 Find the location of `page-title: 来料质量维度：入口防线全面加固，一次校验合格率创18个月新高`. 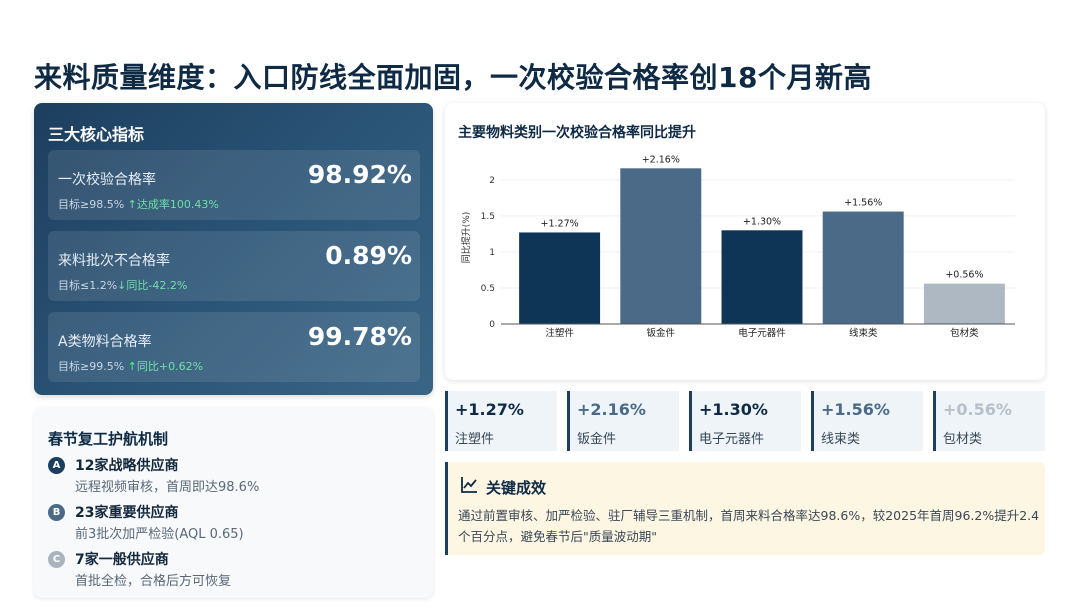

page-title: 来料质量维度：入口防线全面加固，一次校验合格率创18个月新高 is located at coordinates (453, 77).